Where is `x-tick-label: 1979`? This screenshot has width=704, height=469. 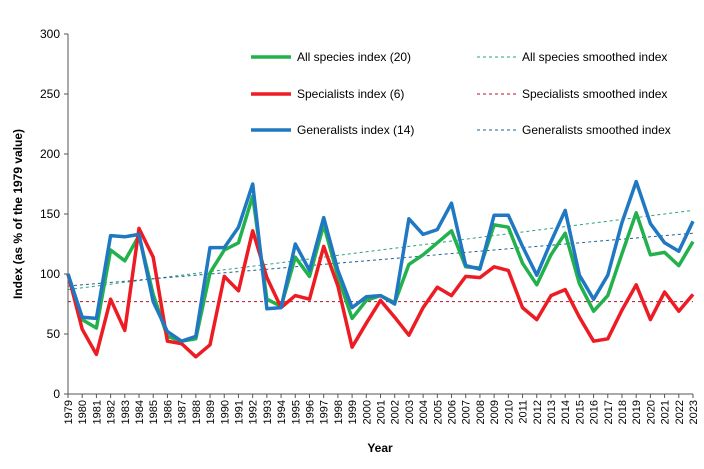
x-tick-label: 1979 is located at coordinates (69, 412).